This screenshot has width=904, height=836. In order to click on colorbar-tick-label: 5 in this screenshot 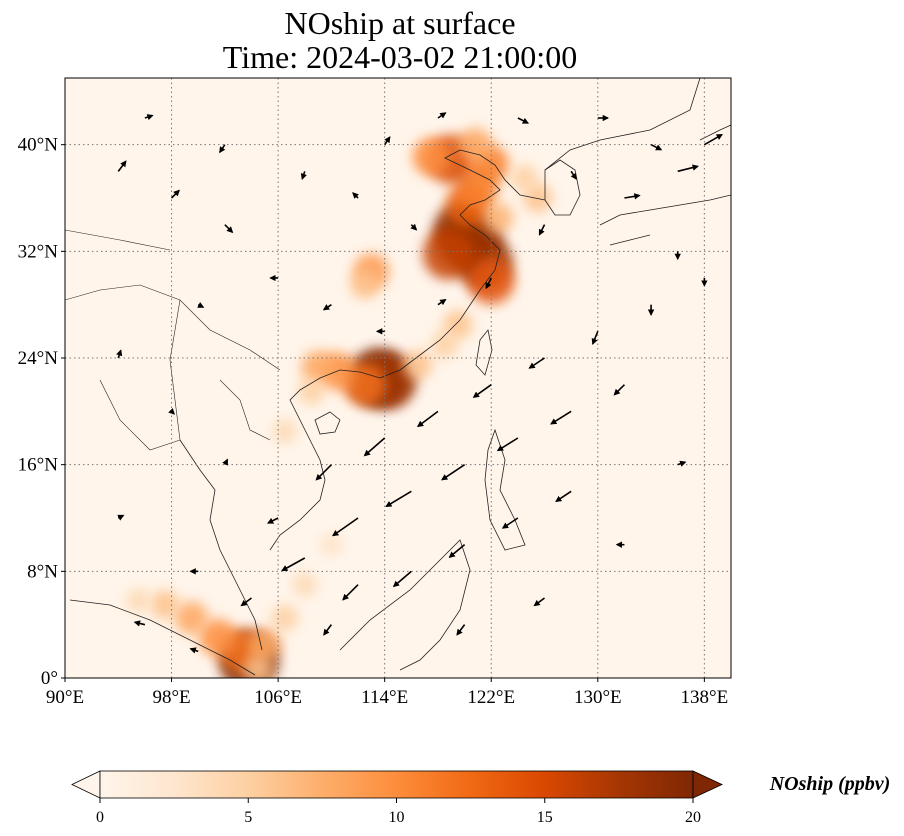, I will do `click(248, 817)`.